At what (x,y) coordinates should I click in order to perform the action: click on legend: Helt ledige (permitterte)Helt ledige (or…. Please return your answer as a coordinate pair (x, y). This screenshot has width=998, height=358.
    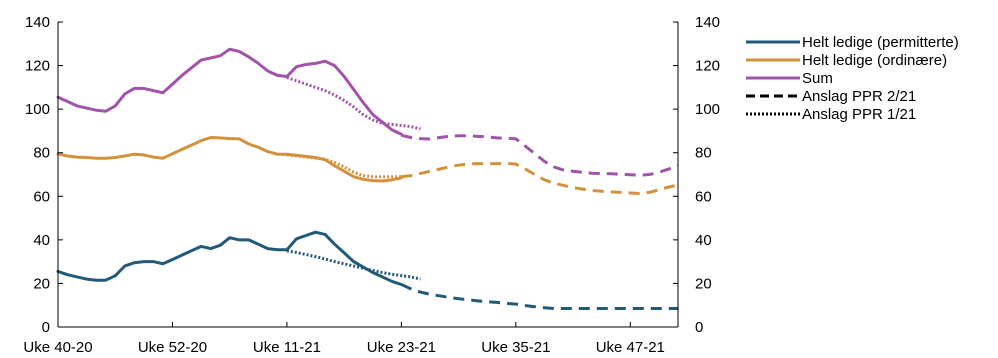
    Looking at the image, I should click on (852, 78).